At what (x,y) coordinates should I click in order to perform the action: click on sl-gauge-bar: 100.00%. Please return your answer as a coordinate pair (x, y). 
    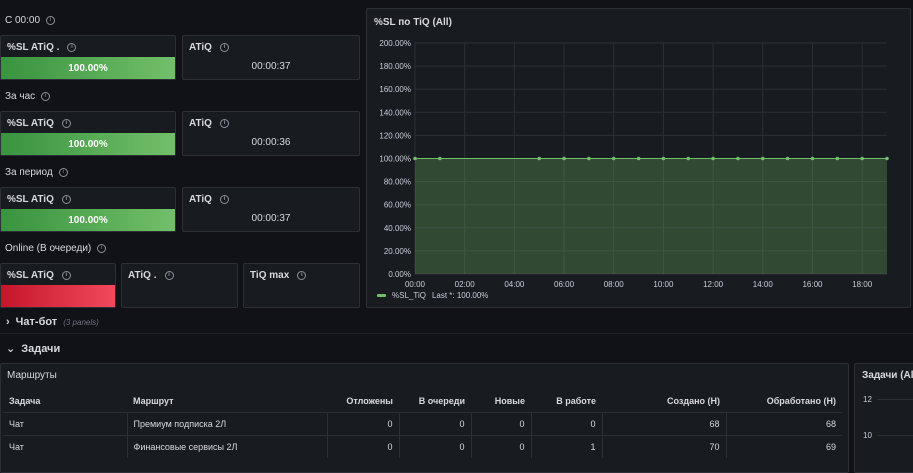
    Looking at the image, I should click on (88, 144).